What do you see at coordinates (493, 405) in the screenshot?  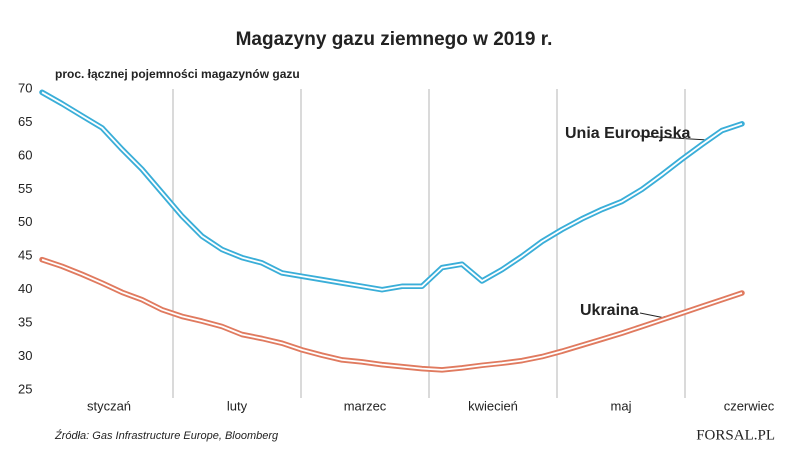 I see `x-tick-label: kwiecień` at bounding box center [493, 405].